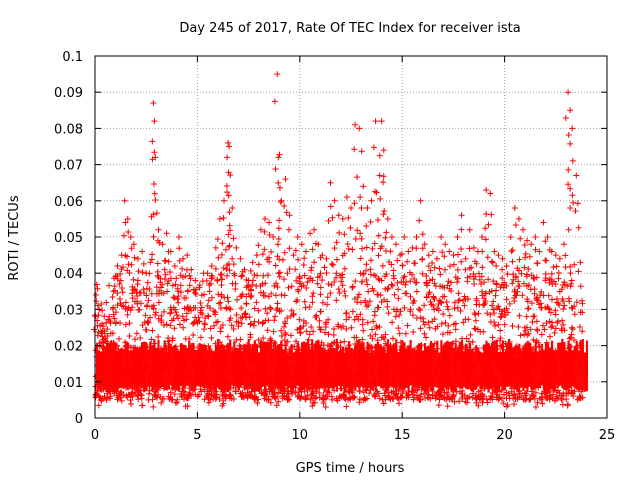 This screenshot has height=480, width=640. What do you see at coordinates (68, 166) in the screenshot?
I see `y-tick-label: 0.07` at bounding box center [68, 166].